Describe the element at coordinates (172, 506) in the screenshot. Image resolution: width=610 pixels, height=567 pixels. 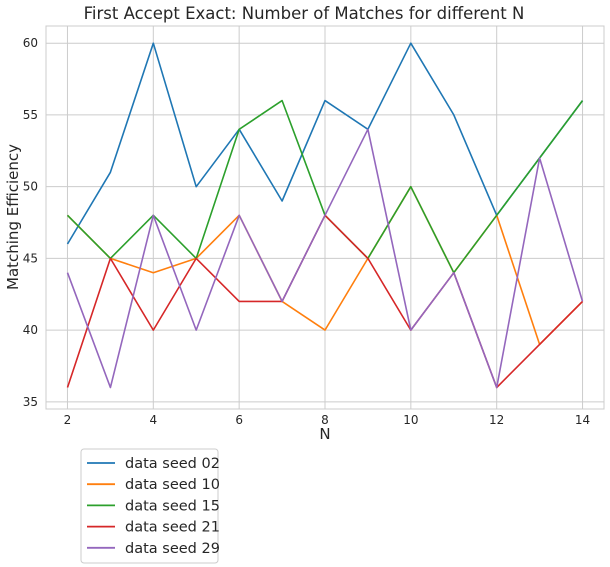
I see `legend-label: data seed 15` at that location.